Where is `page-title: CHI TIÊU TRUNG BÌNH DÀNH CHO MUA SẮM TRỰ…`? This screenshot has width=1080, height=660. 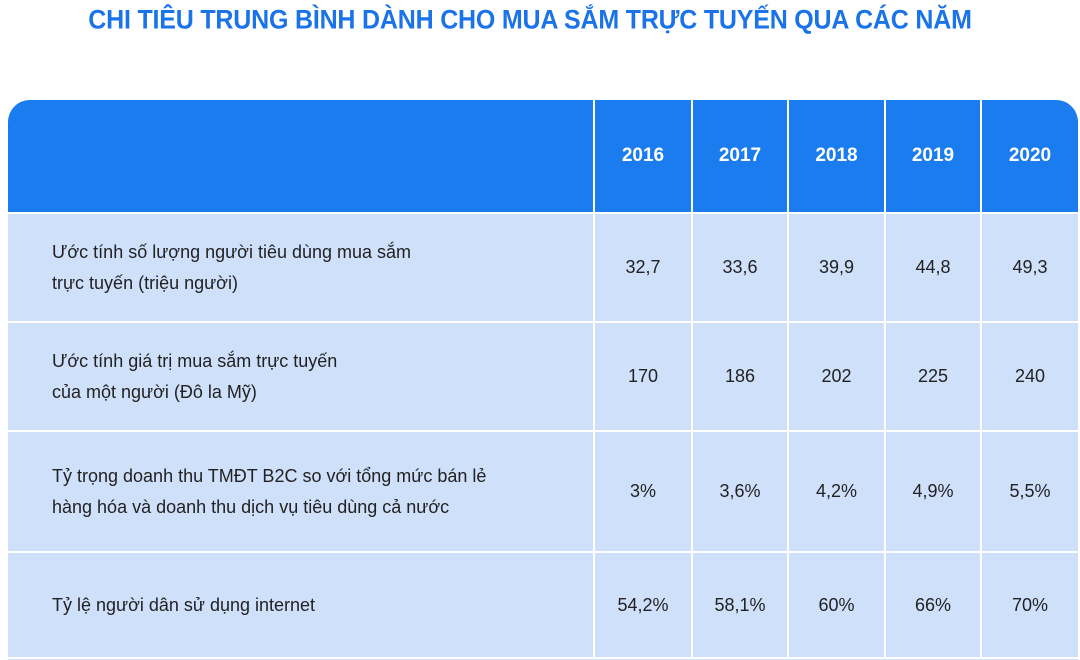
page-title: CHI TIÊU TRUNG BÌNH DÀNH CHO MUA SẮM TRỰ… is located at coordinates (530, 20).